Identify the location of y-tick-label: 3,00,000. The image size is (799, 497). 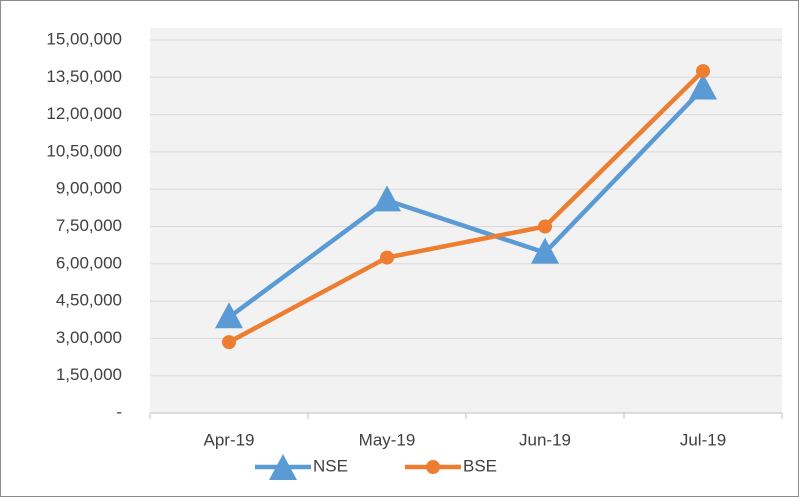
(89, 337).